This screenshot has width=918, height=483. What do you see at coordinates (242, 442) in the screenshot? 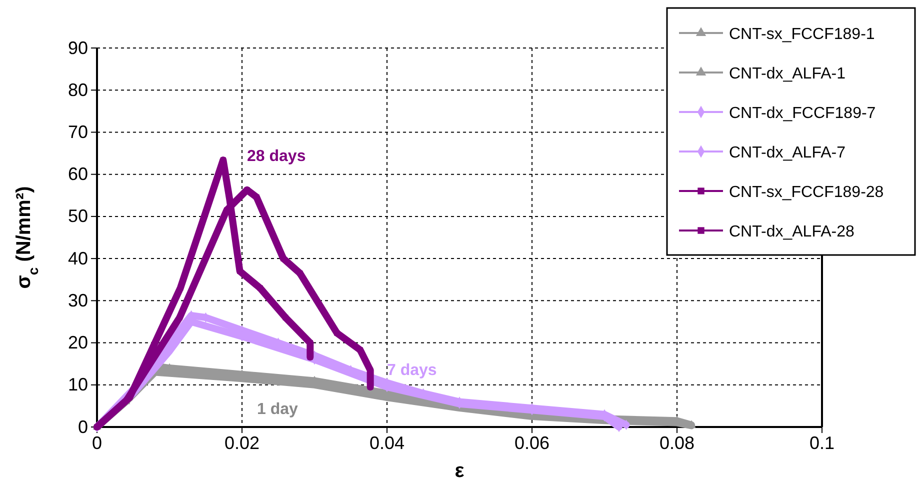
I see `x-tick-label: 0.02` at bounding box center [242, 442].